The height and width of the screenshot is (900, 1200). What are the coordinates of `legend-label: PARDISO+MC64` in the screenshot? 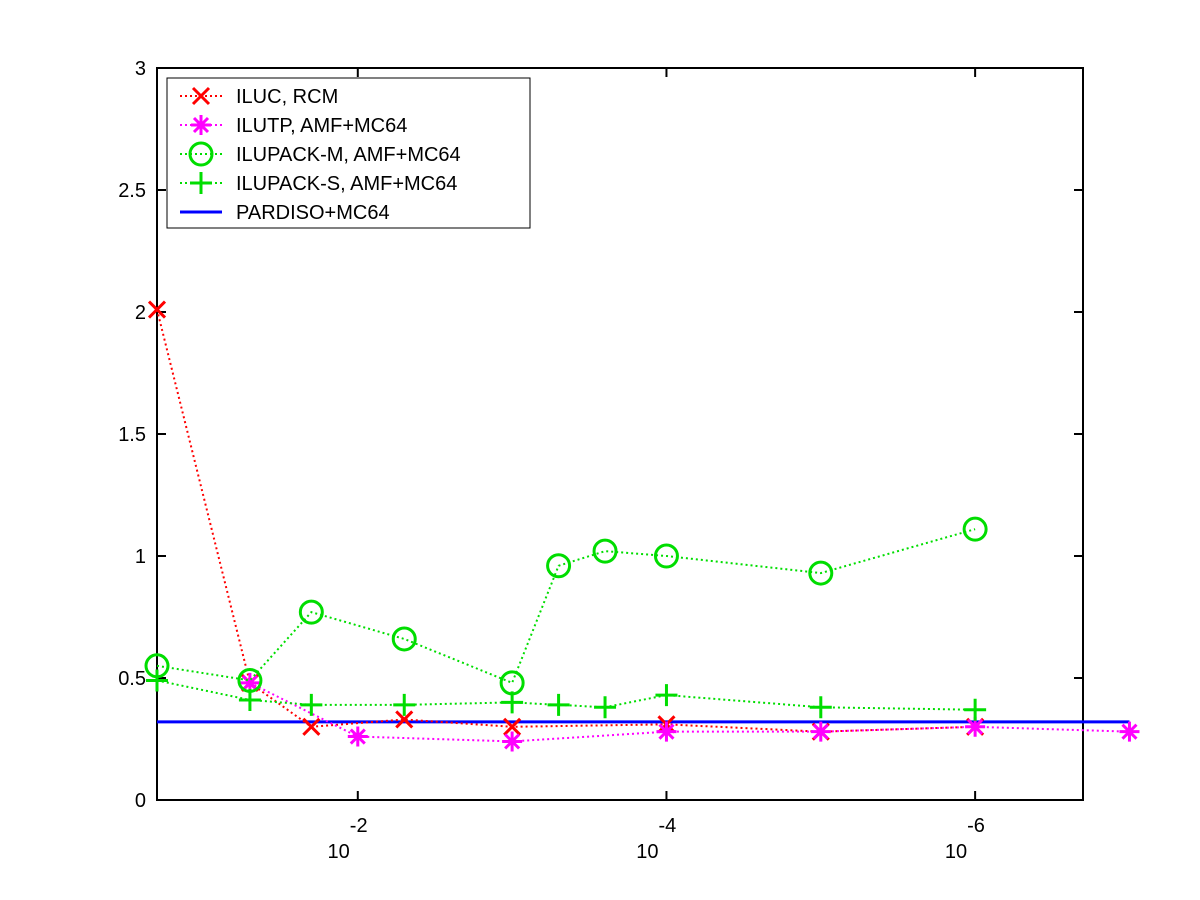 It's located at (313, 213).